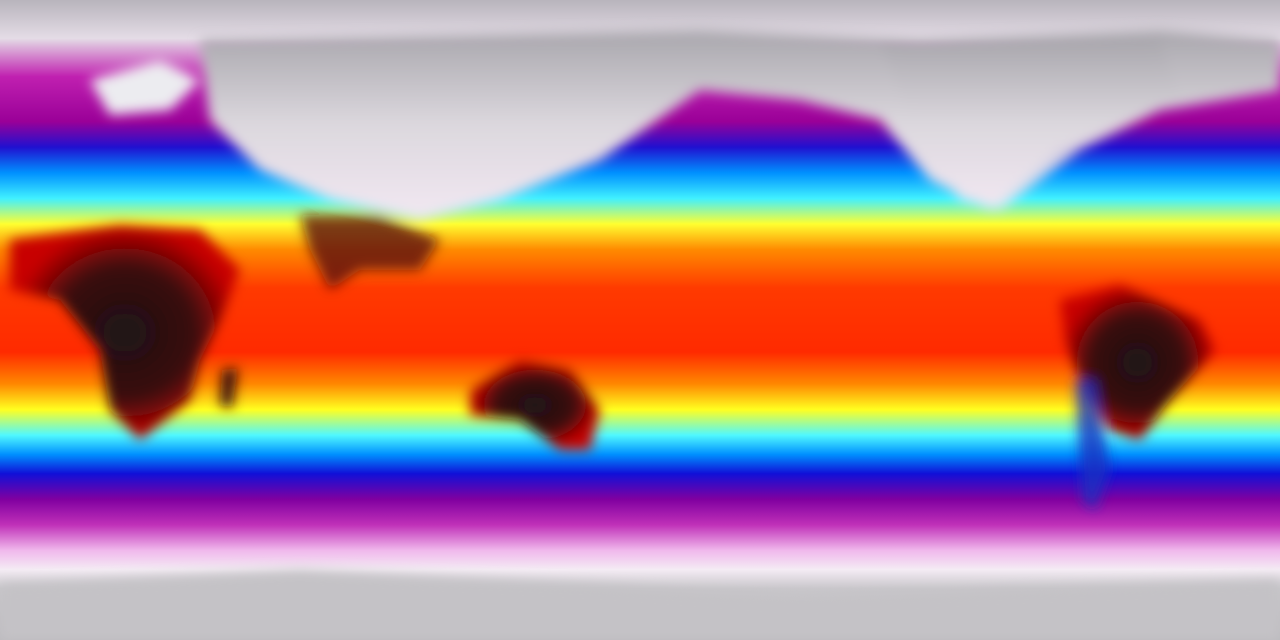 This screenshot has width=1280, height=640. I want to click on landmass-south-america, so click(1137, 362).